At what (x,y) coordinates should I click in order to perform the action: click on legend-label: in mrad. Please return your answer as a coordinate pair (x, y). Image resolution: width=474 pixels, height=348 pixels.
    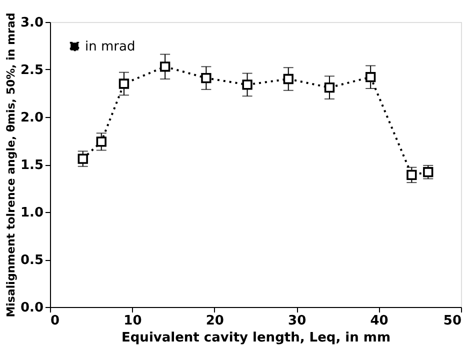
    Looking at the image, I should click on (110, 47).